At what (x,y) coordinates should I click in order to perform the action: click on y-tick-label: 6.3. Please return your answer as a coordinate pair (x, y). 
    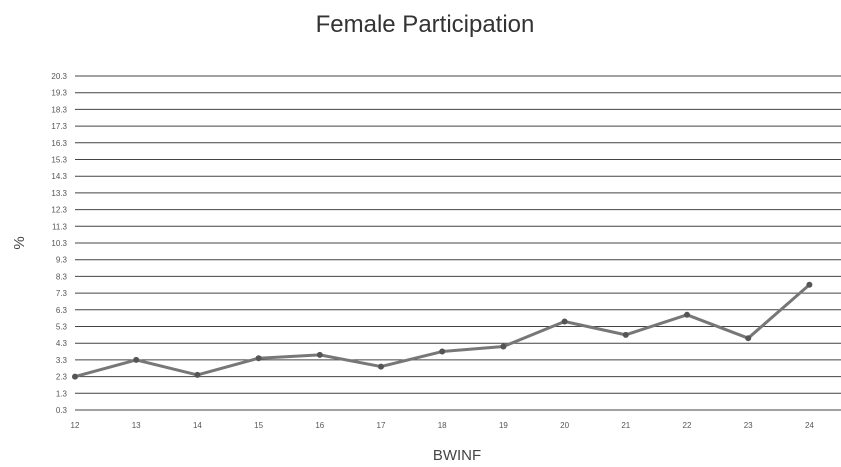
    Looking at the image, I should click on (62, 310).